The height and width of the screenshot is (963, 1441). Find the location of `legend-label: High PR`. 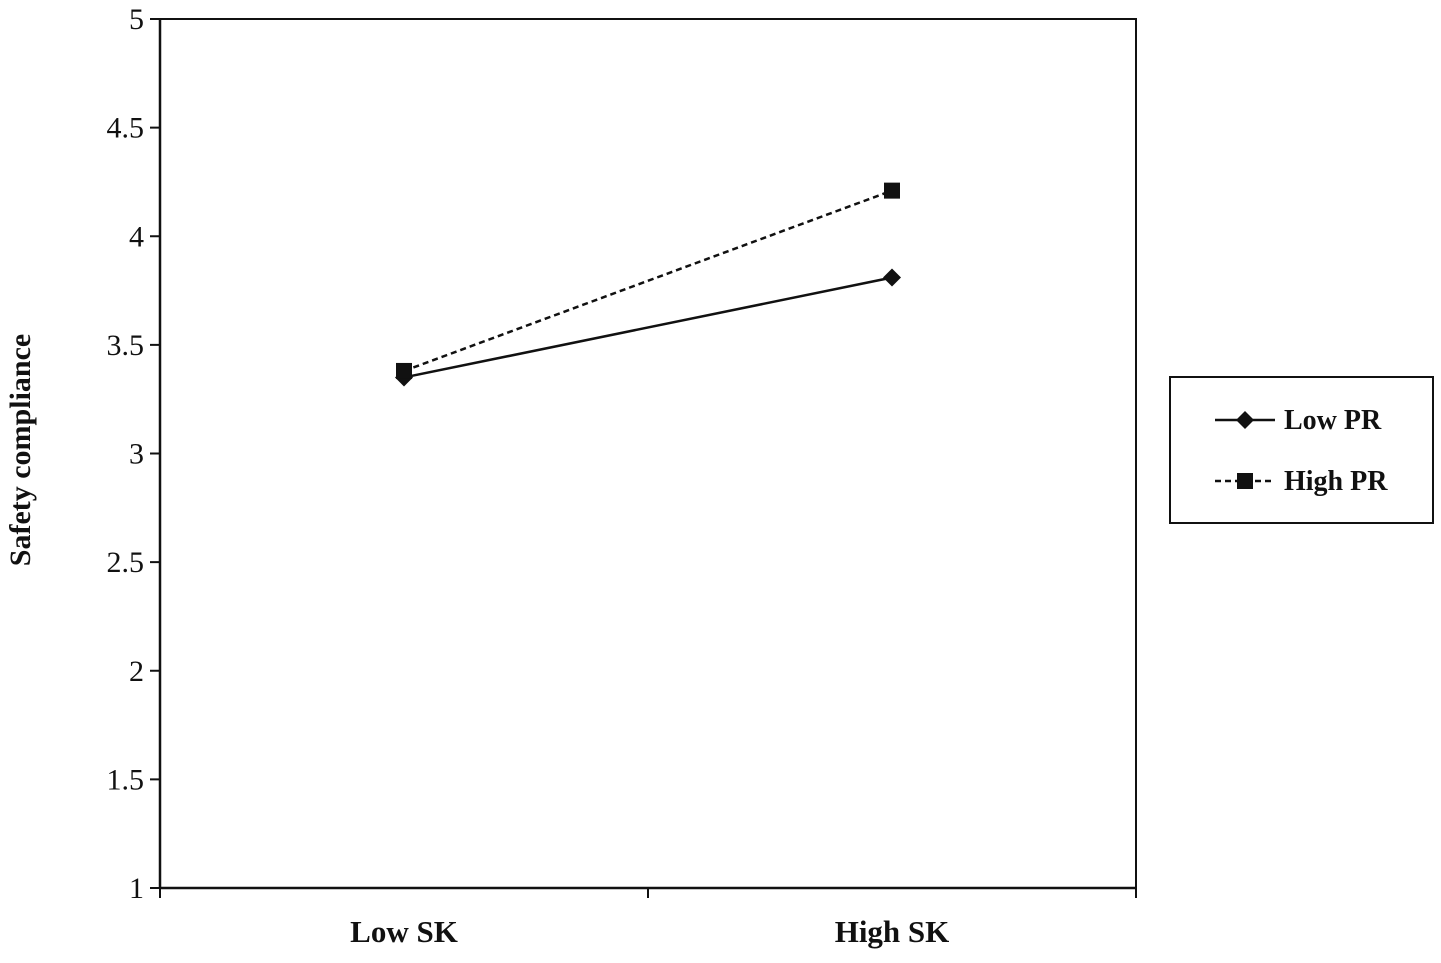

legend-label: High PR is located at coordinates (1336, 481).